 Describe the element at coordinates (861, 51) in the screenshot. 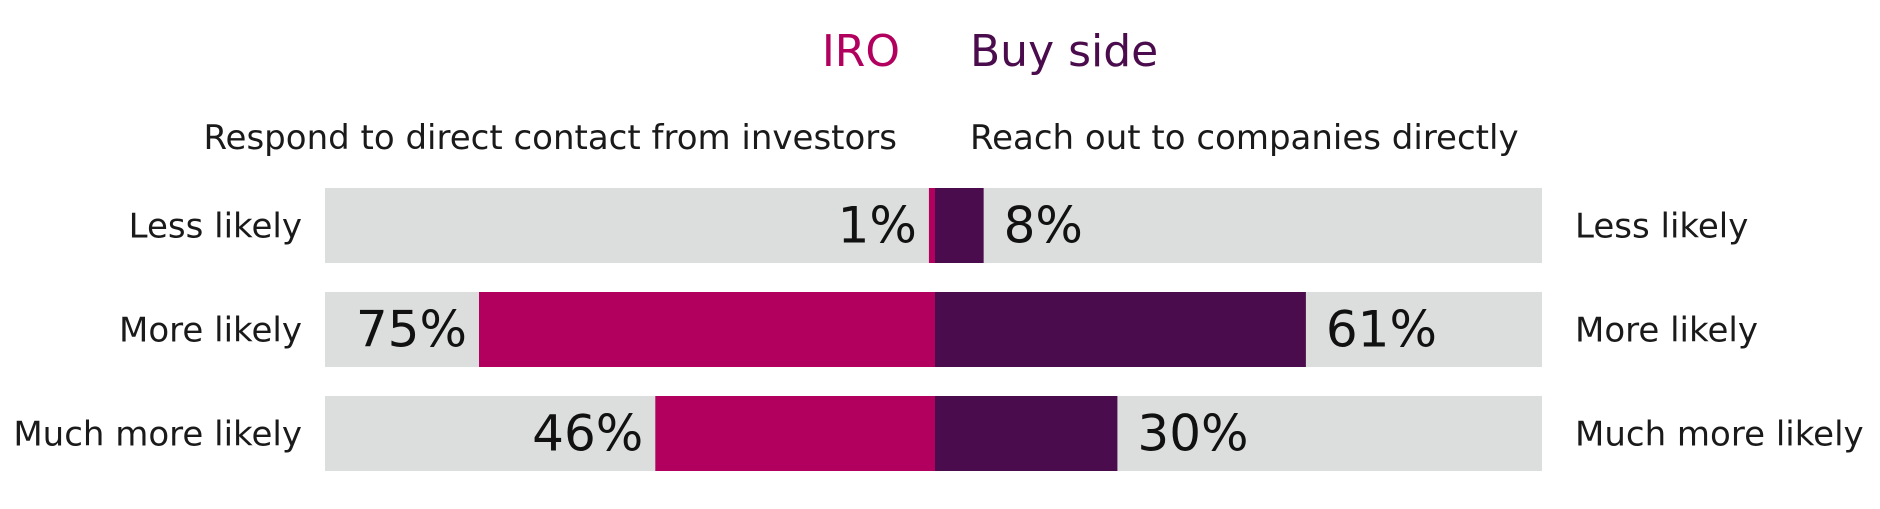

I see `legend-iro: IRO` at that location.